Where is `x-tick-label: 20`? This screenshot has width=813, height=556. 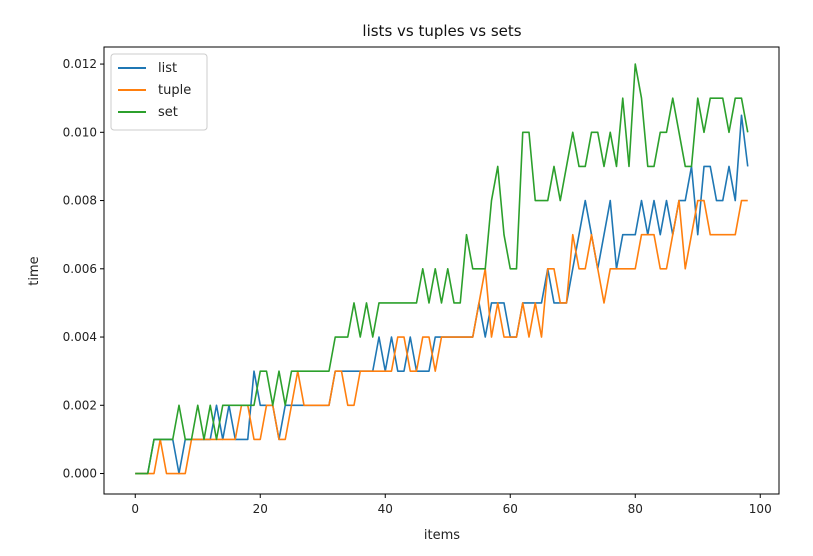
x-tick-label: 20 is located at coordinates (260, 509).